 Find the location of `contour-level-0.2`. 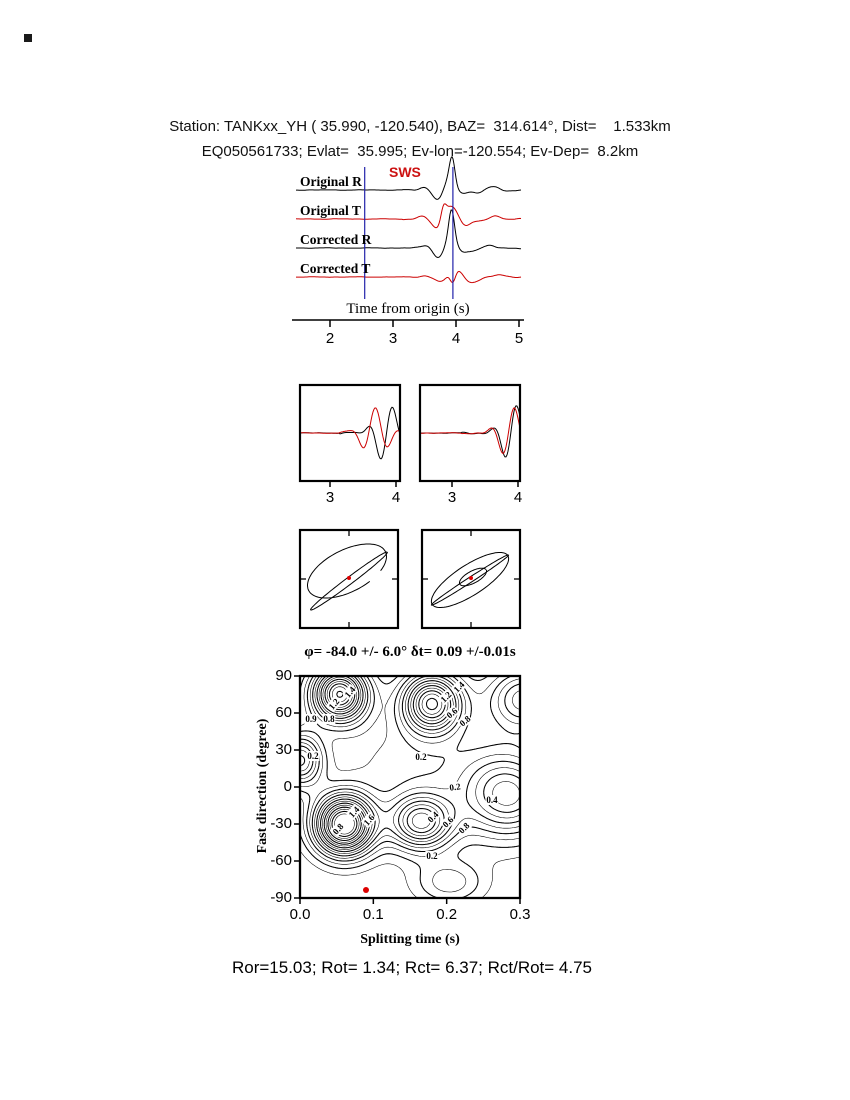

contour-level-0.2 is located at coordinates (410, 787).